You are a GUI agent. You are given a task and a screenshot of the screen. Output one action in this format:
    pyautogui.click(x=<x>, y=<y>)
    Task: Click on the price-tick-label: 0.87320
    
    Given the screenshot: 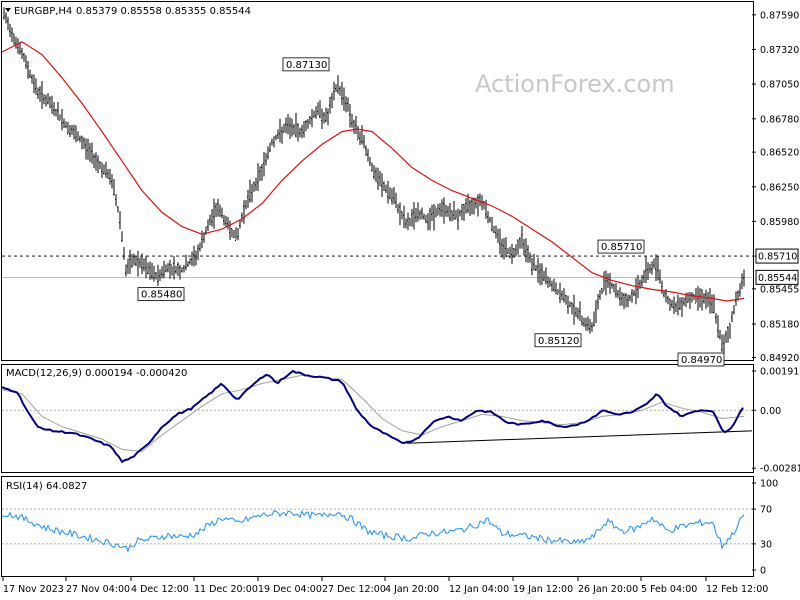 What is the action you would take?
    pyautogui.click(x=779, y=50)
    